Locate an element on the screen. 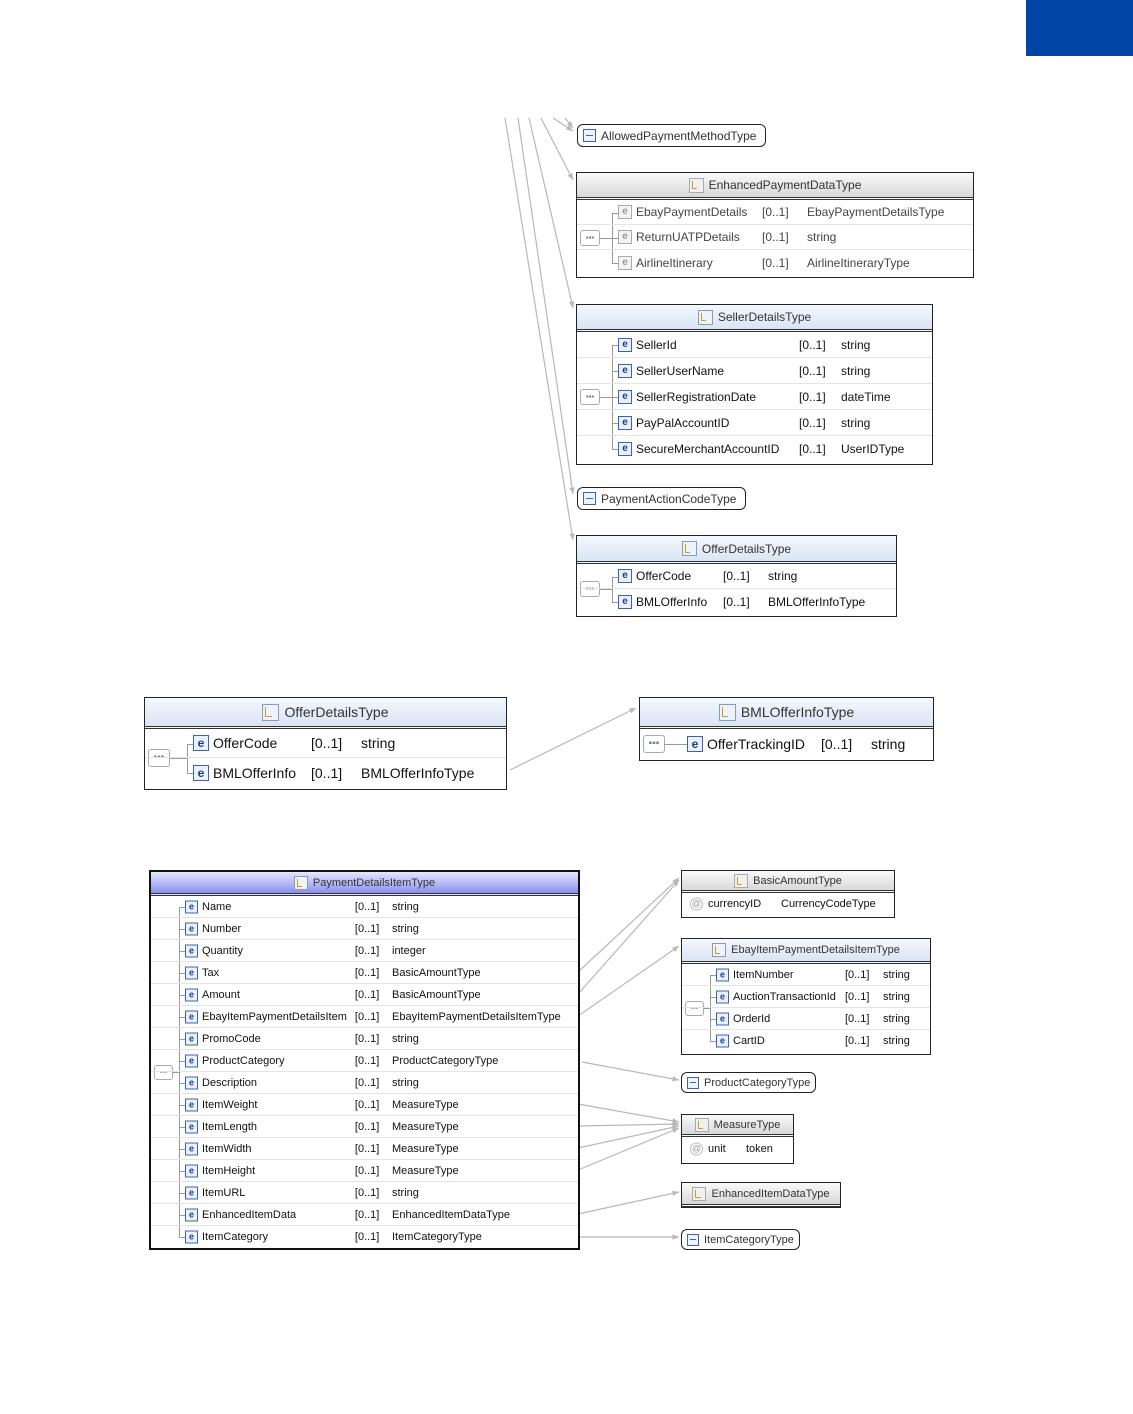 This screenshot has width=1133, height=1414. list-item: e PromoCode [0..1] string is located at coordinates (364, 1039).